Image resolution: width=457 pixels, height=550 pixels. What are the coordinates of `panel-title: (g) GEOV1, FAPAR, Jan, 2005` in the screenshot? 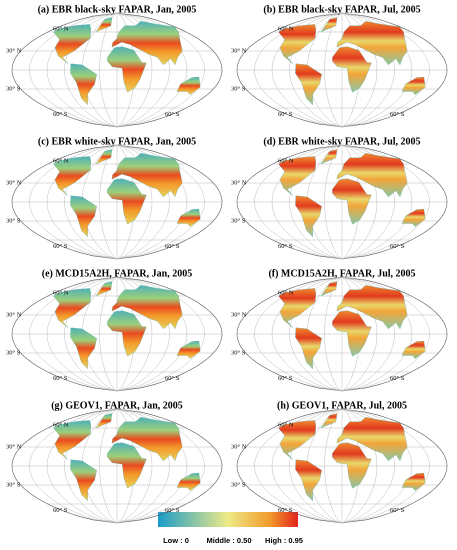 It's located at (117, 405).